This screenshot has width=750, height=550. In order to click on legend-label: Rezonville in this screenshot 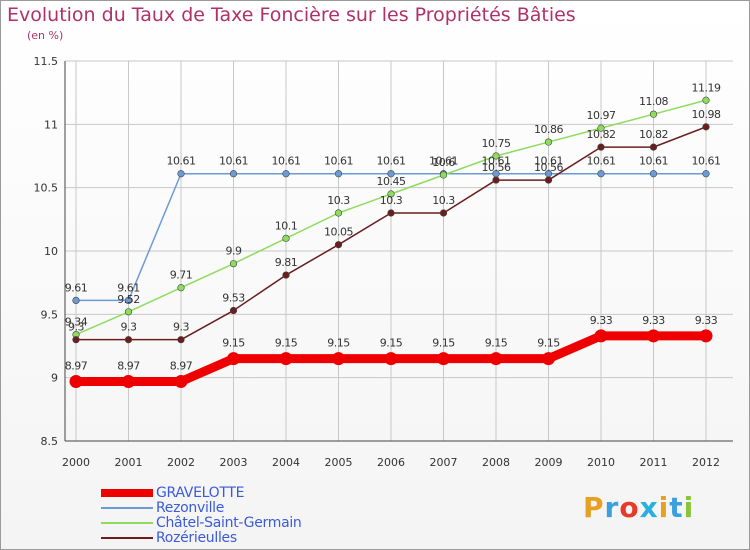, I will do `click(190, 508)`.